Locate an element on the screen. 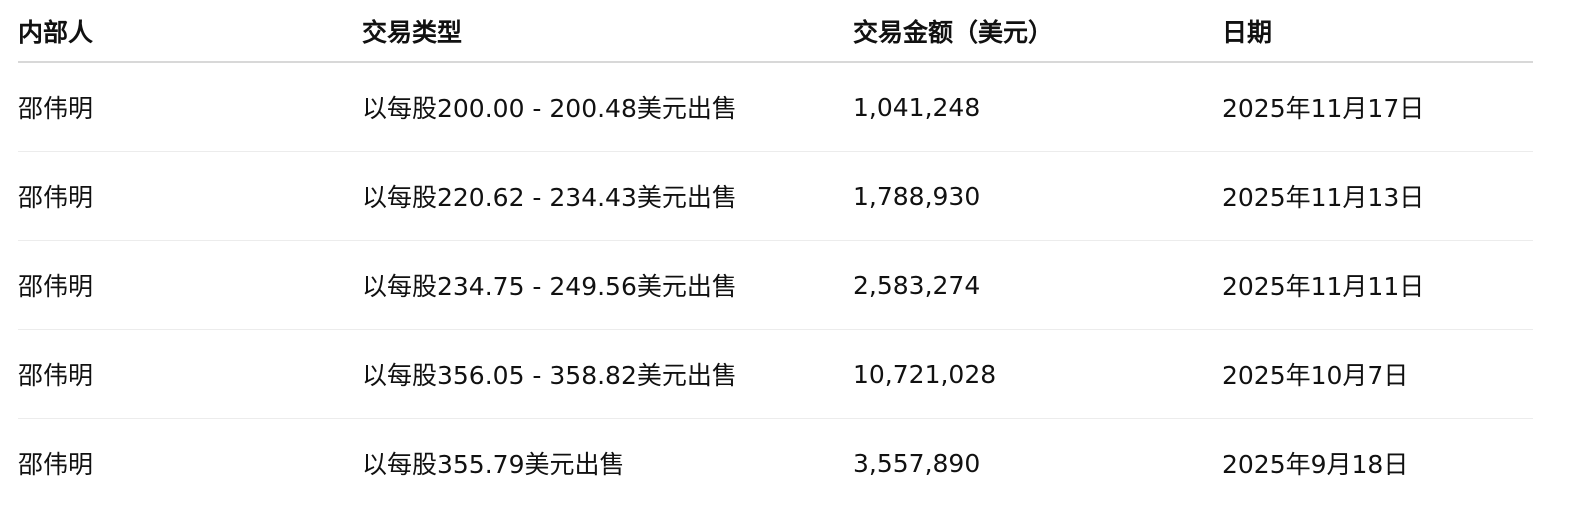 The width and height of the screenshot is (1588, 516). header-date: 日期 is located at coordinates (1377, 31).